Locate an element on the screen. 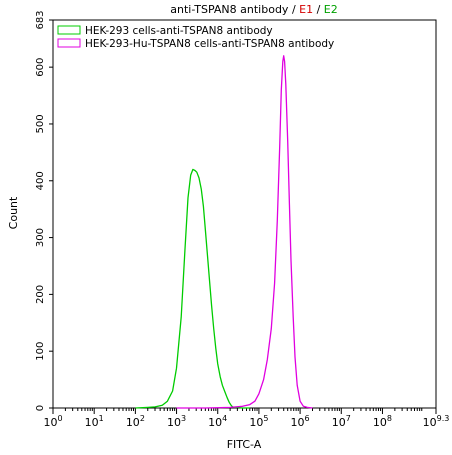 Image resolution: width=452 pixels, height=455 pixels. x-tick-label: 10⁷ is located at coordinates (341, 421).